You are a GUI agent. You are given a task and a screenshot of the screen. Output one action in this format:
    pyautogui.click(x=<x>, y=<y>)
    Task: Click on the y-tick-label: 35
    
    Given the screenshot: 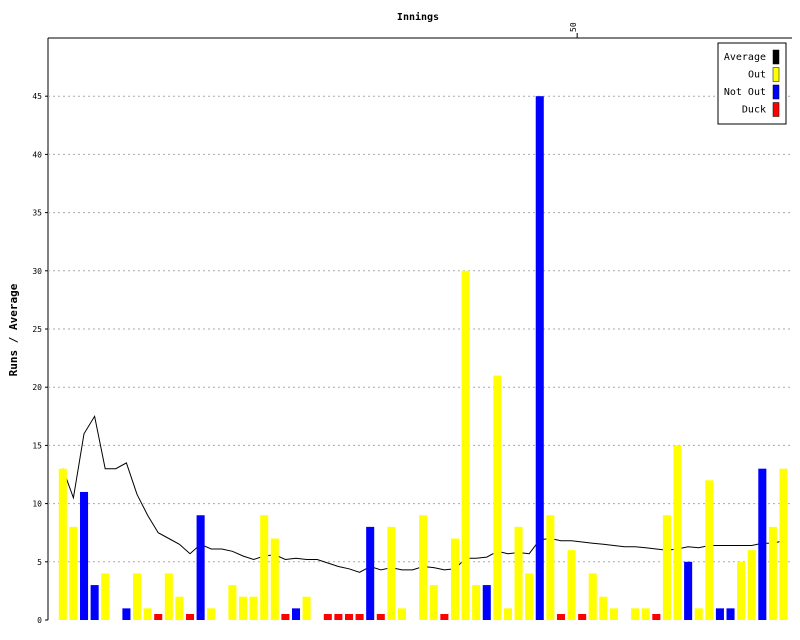 What is the action you would take?
    pyautogui.click(x=37, y=213)
    